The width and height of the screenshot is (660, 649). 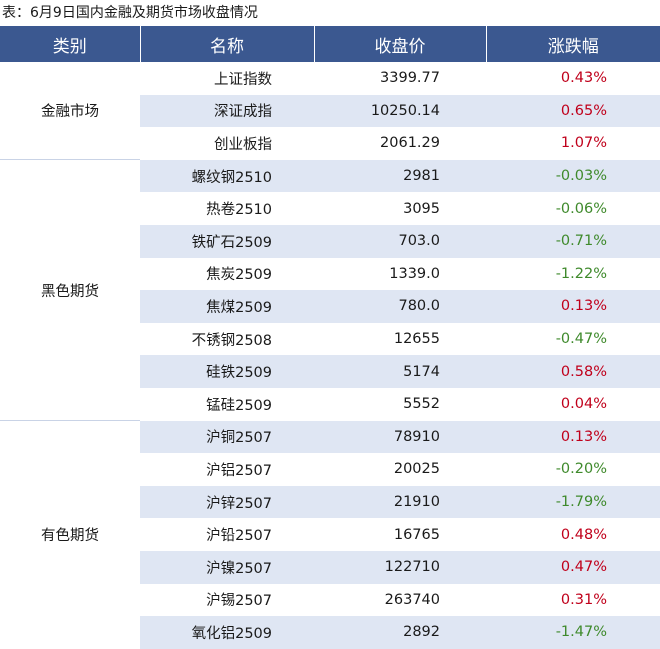 What do you see at coordinates (573, 502) in the screenshot?
I see `change-cell: -1.79%` at bounding box center [573, 502].